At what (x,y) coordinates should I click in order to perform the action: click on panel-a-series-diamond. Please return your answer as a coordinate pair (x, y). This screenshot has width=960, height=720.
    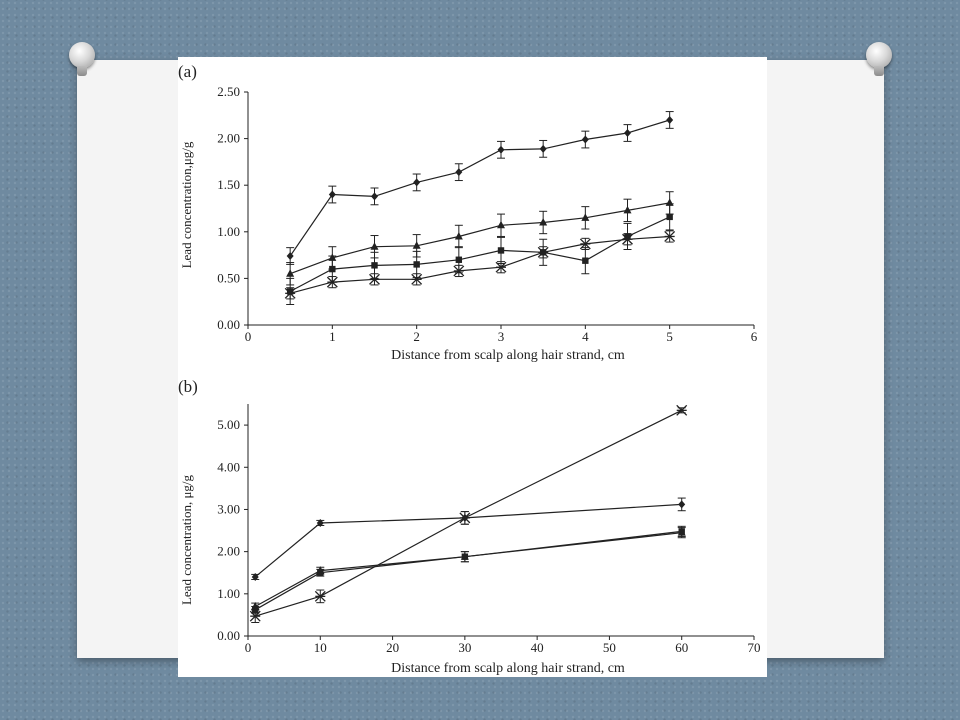
    Looking at the image, I should click on (480, 188).